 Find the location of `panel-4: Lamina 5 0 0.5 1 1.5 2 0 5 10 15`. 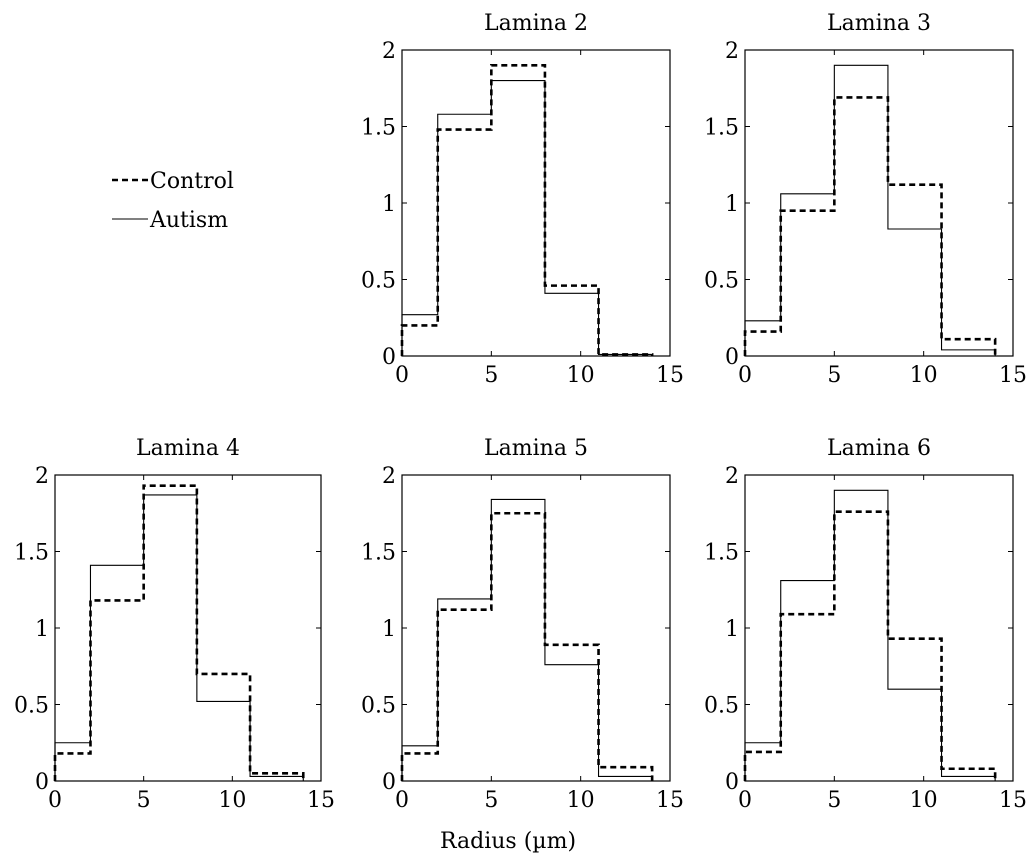

panel-4: Lamina 5 0 0.5 1 1.5 2 0 5 10 15 is located at coordinates (522, 624).